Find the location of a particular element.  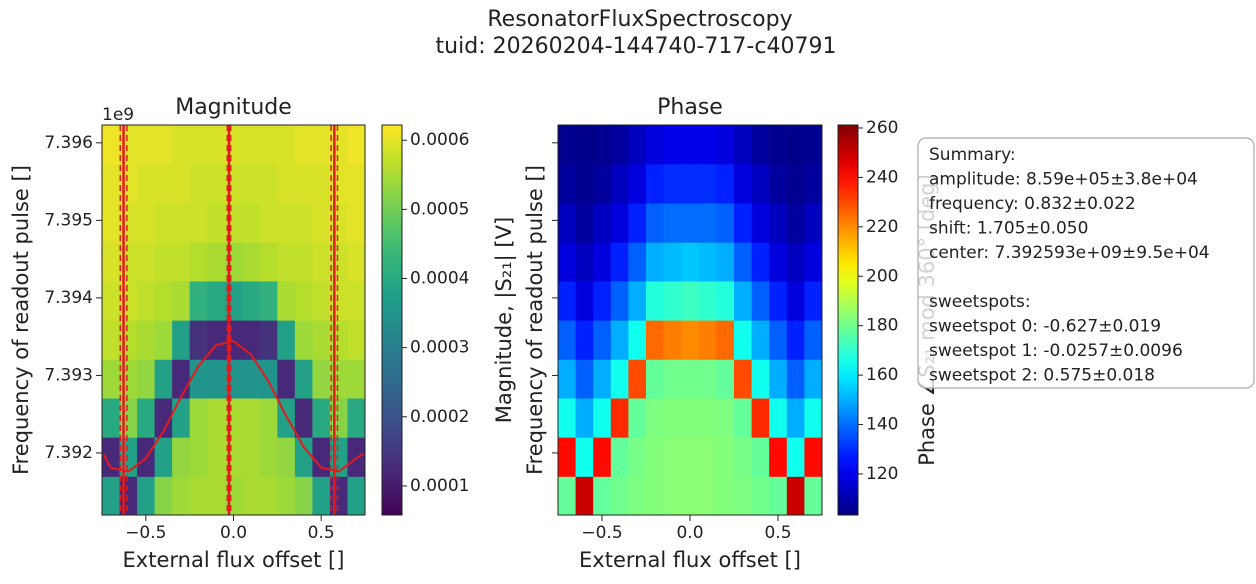

summary-line: amplitude: 8.59e+05±3.8e+04 is located at coordinates (1063, 180).